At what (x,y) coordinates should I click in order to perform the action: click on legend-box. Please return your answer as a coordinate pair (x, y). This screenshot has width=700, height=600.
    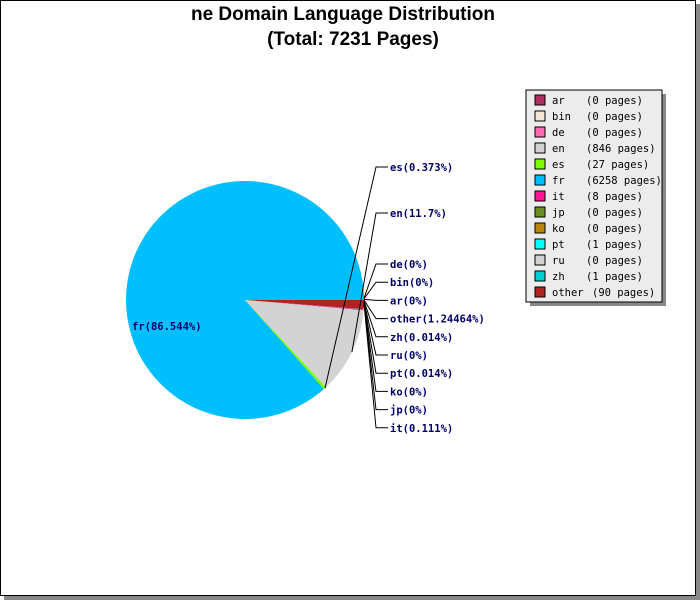
    Looking at the image, I should click on (594, 196).